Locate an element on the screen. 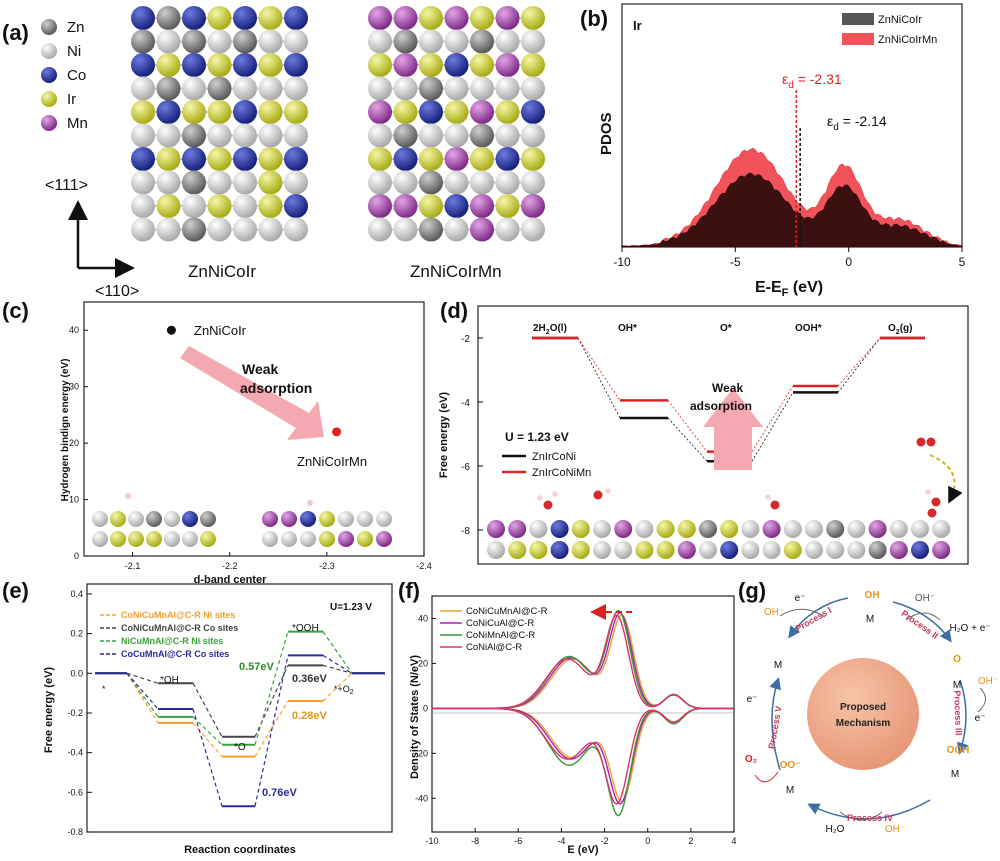  hbe-y-tick-label: 40 is located at coordinates (74, 330).